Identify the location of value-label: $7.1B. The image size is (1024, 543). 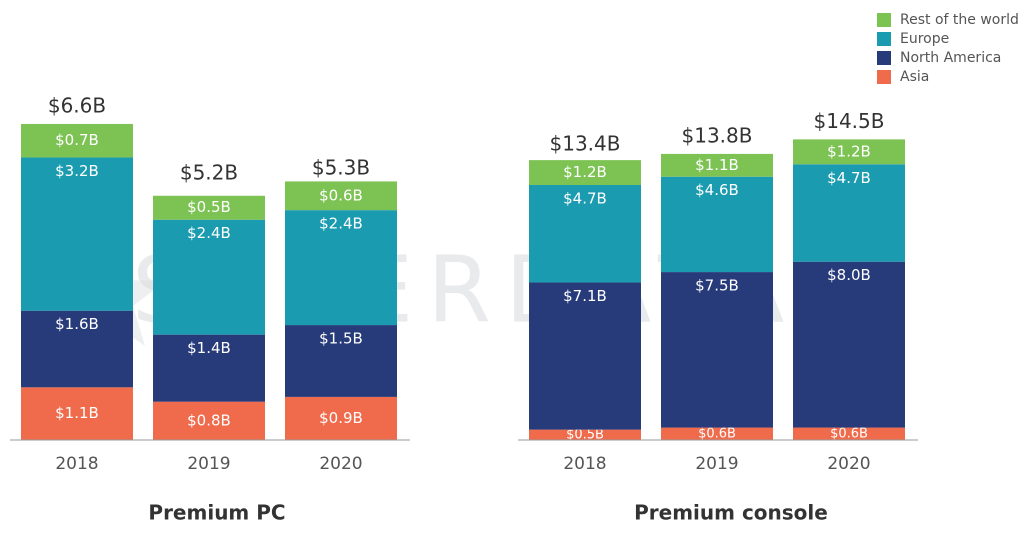
(585, 296).